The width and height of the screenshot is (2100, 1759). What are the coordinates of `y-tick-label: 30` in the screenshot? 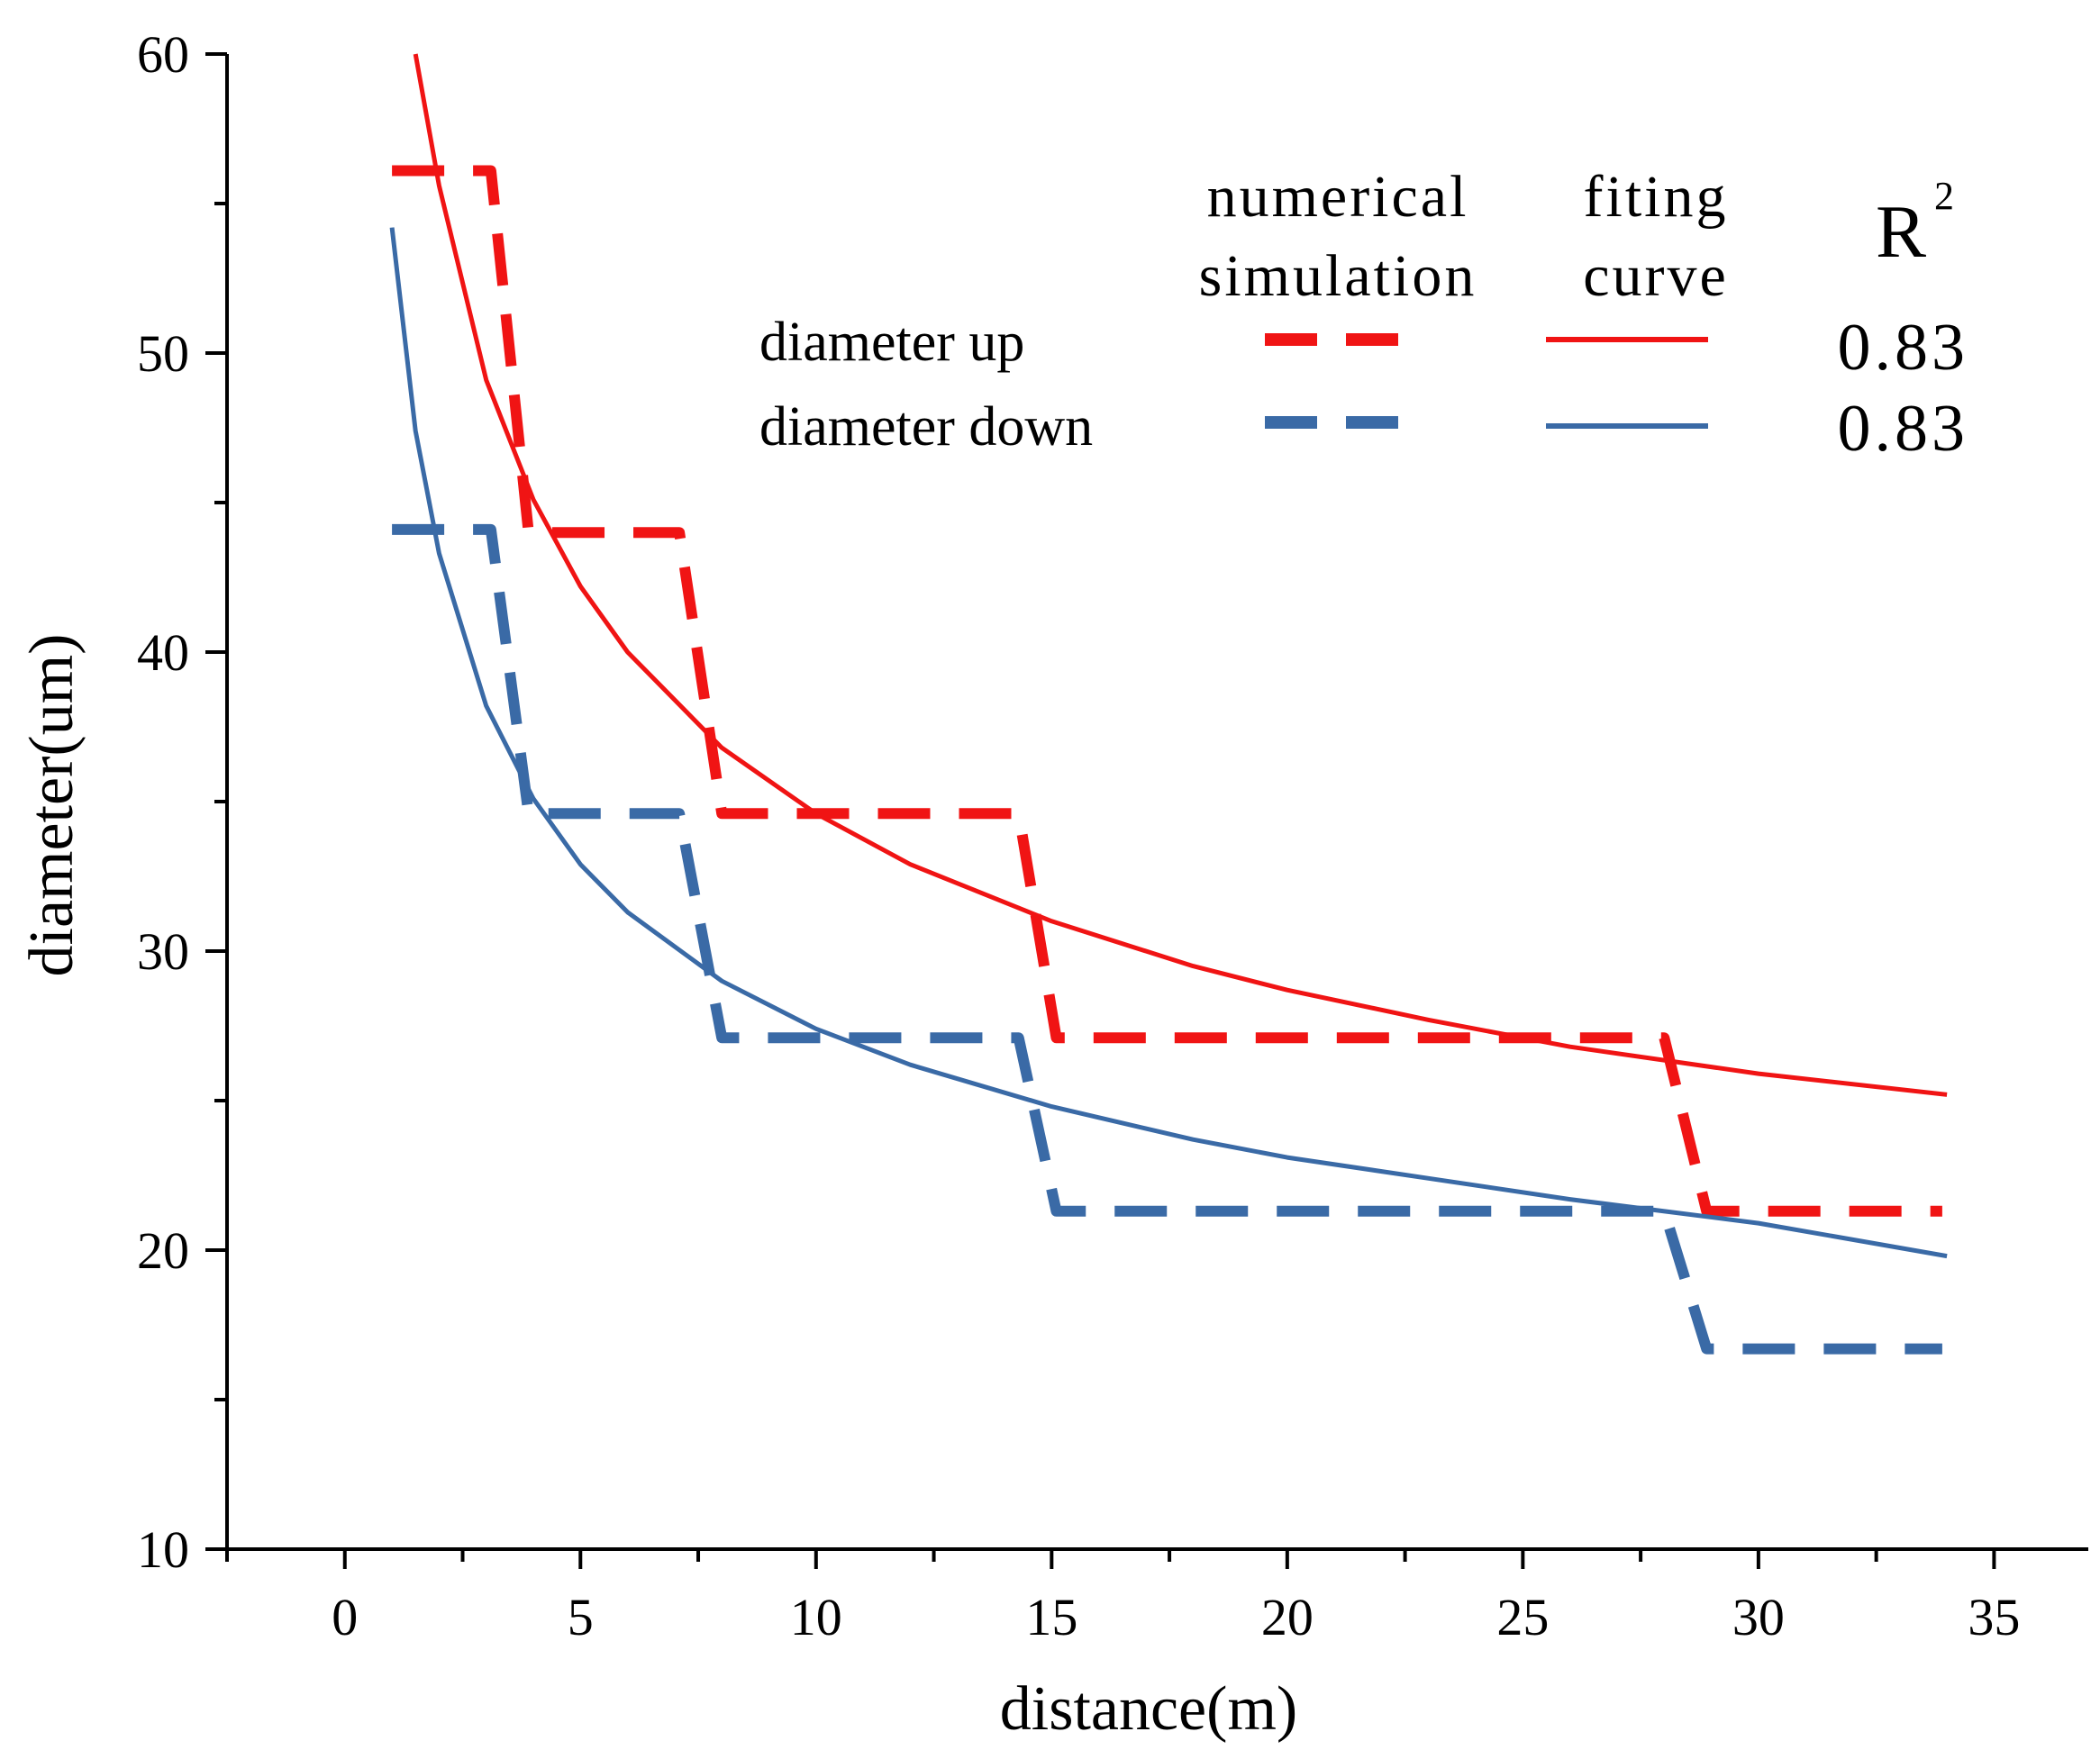 It's located at (163, 951).